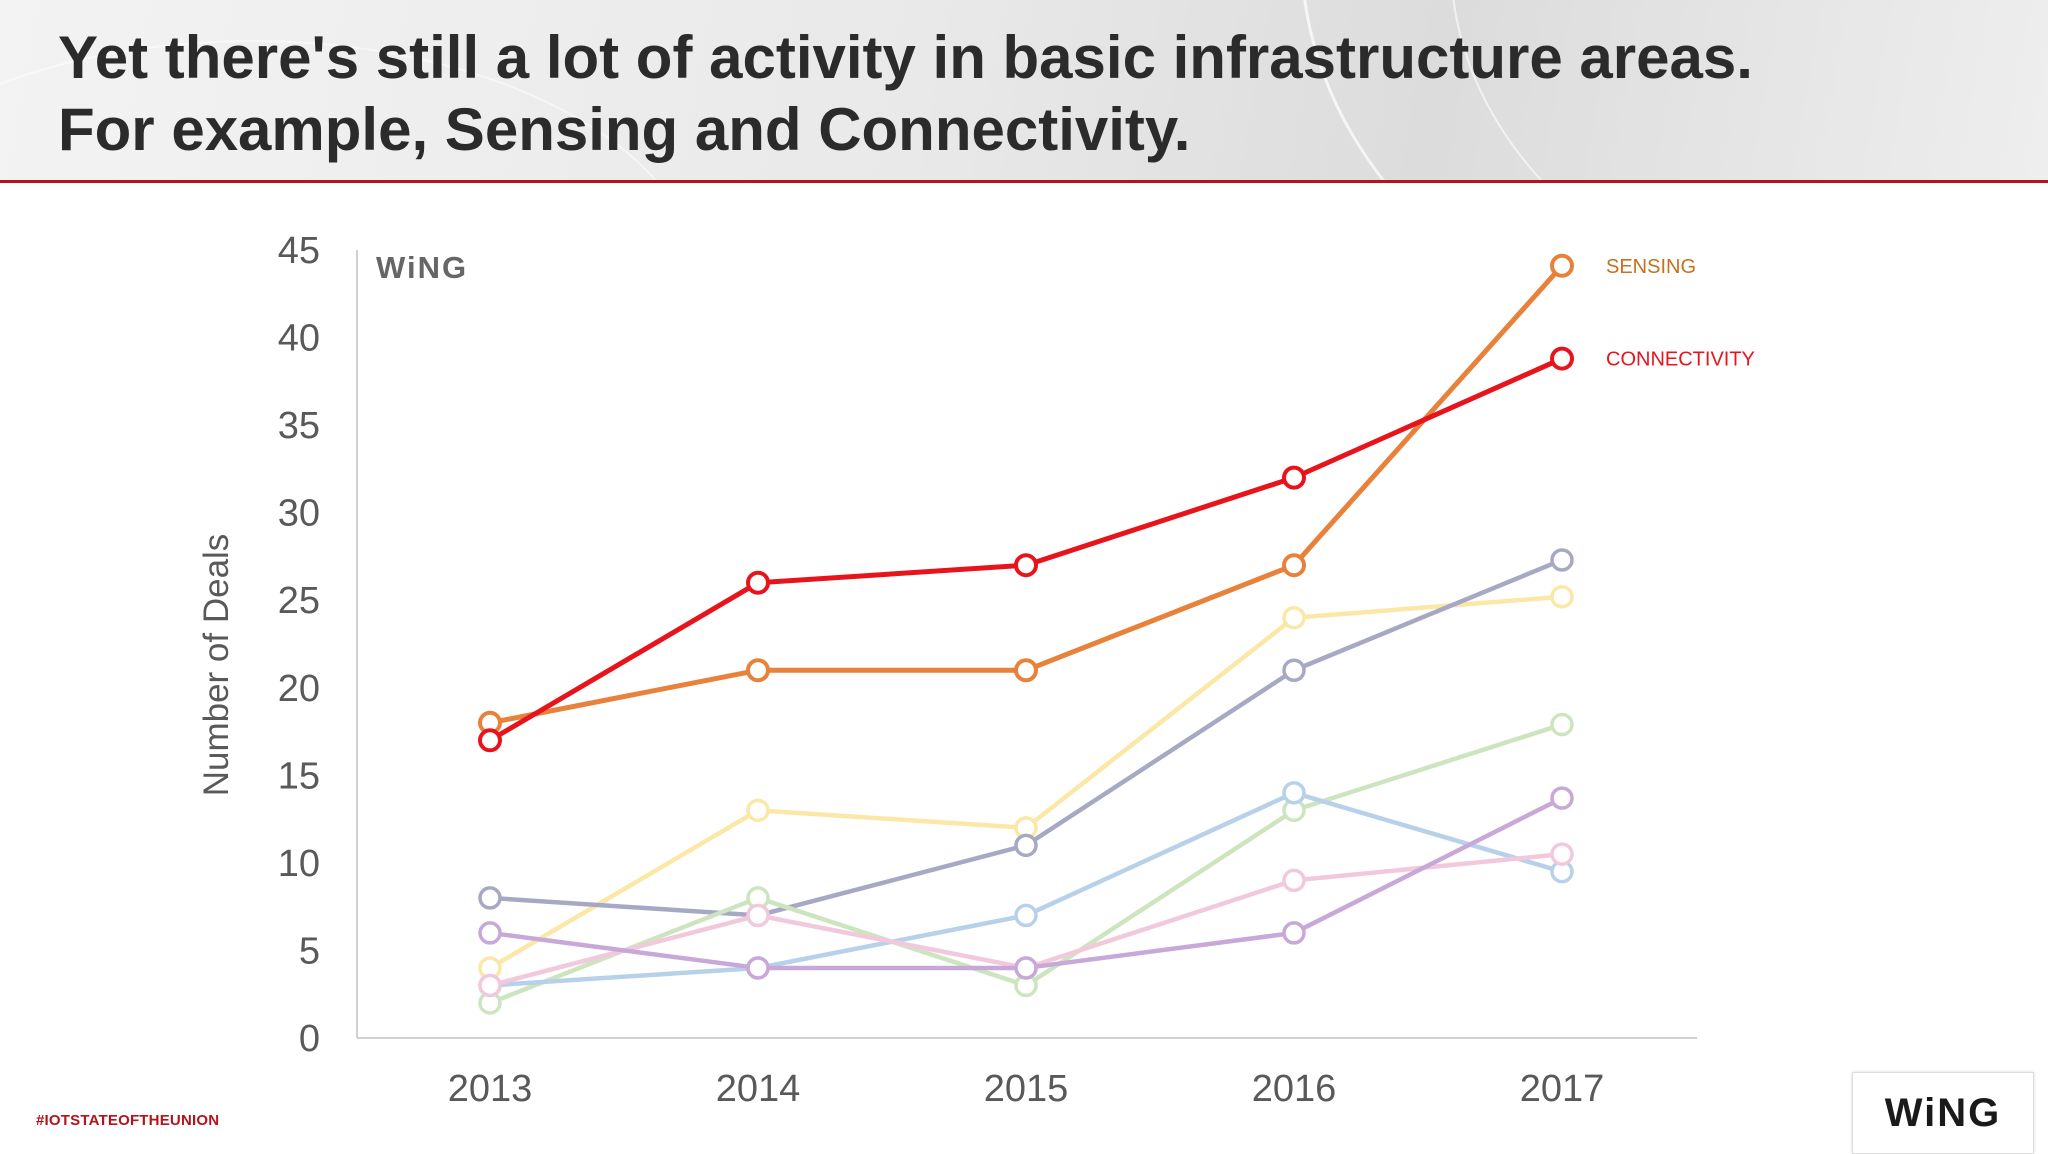 This screenshot has width=2048, height=1154. What do you see at coordinates (299, 251) in the screenshot?
I see `y-tick-label: 45` at bounding box center [299, 251].